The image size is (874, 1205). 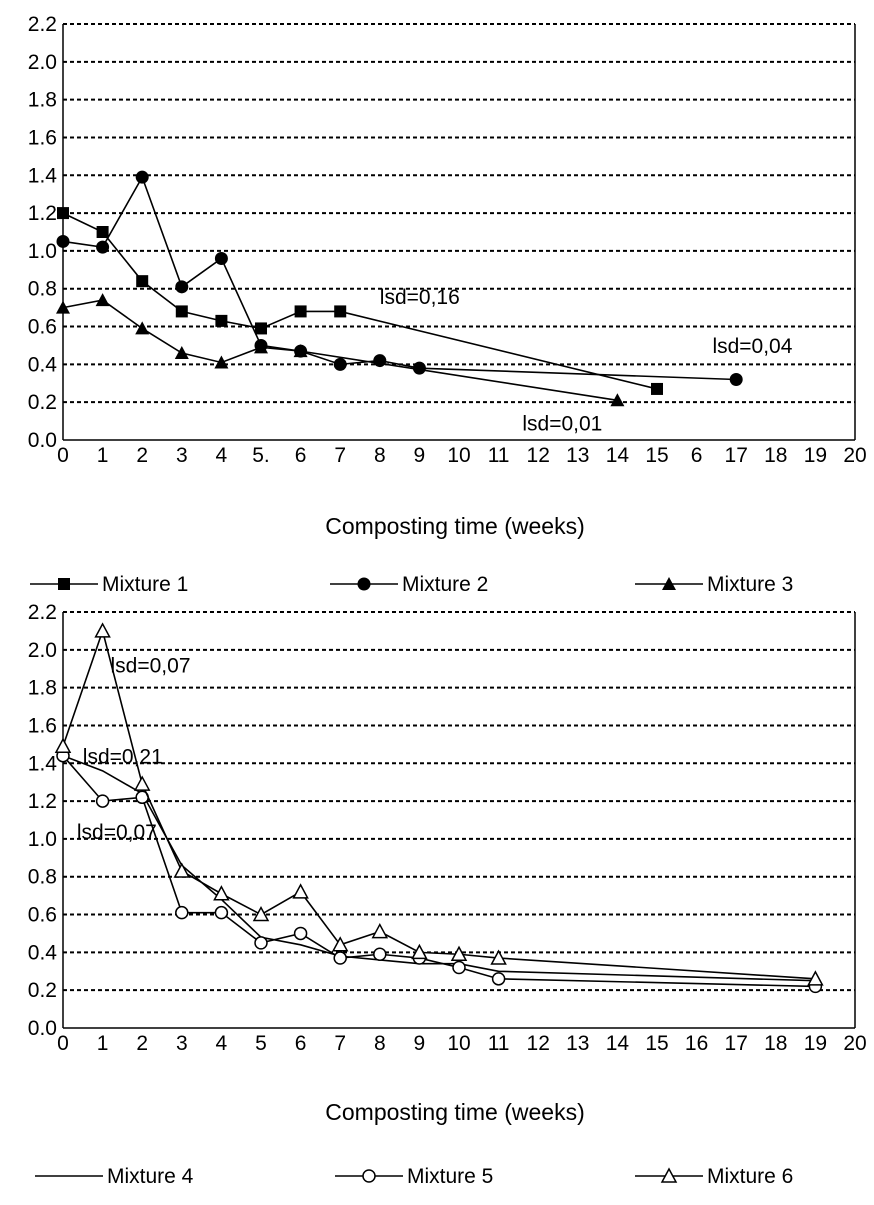 What do you see at coordinates (42, 251) in the screenshot?
I see `y-tick-label: 1.0` at bounding box center [42, 251].